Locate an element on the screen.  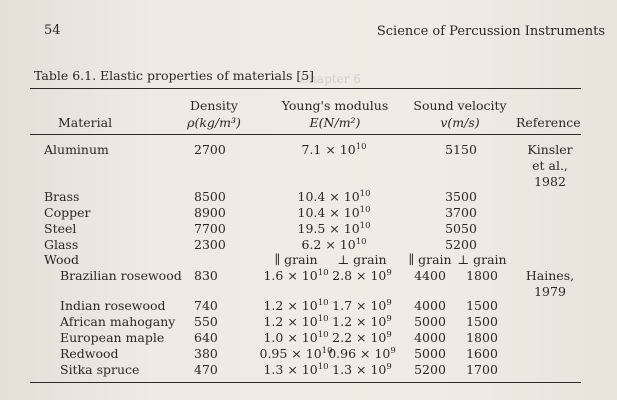
sound-value: 5150 is located at coordinates (461, 149).